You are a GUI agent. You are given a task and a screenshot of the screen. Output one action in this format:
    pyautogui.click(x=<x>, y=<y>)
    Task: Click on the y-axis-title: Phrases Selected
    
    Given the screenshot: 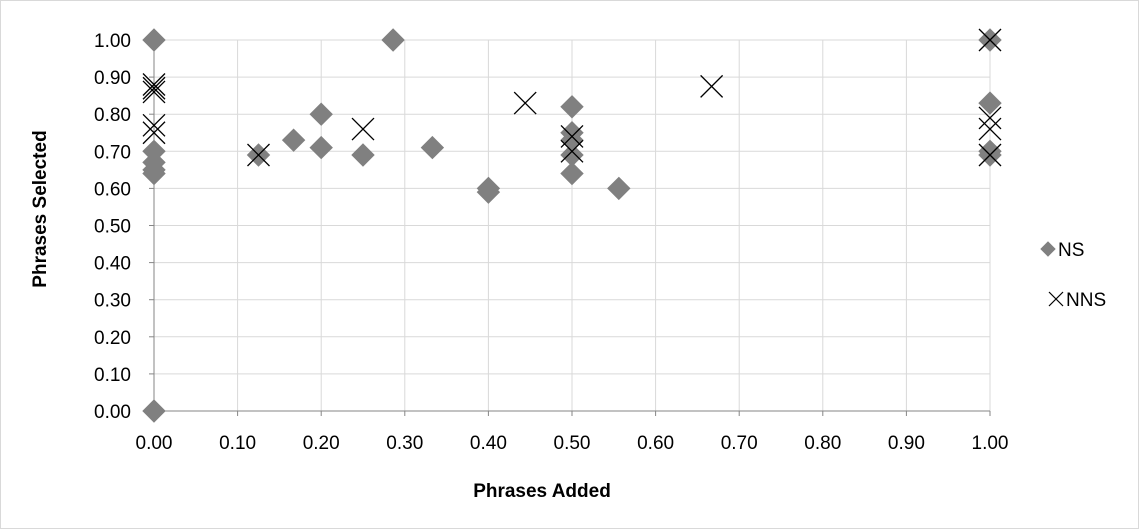 What is the action you would take?
    pyautogui.click(x=40, y=208)
    